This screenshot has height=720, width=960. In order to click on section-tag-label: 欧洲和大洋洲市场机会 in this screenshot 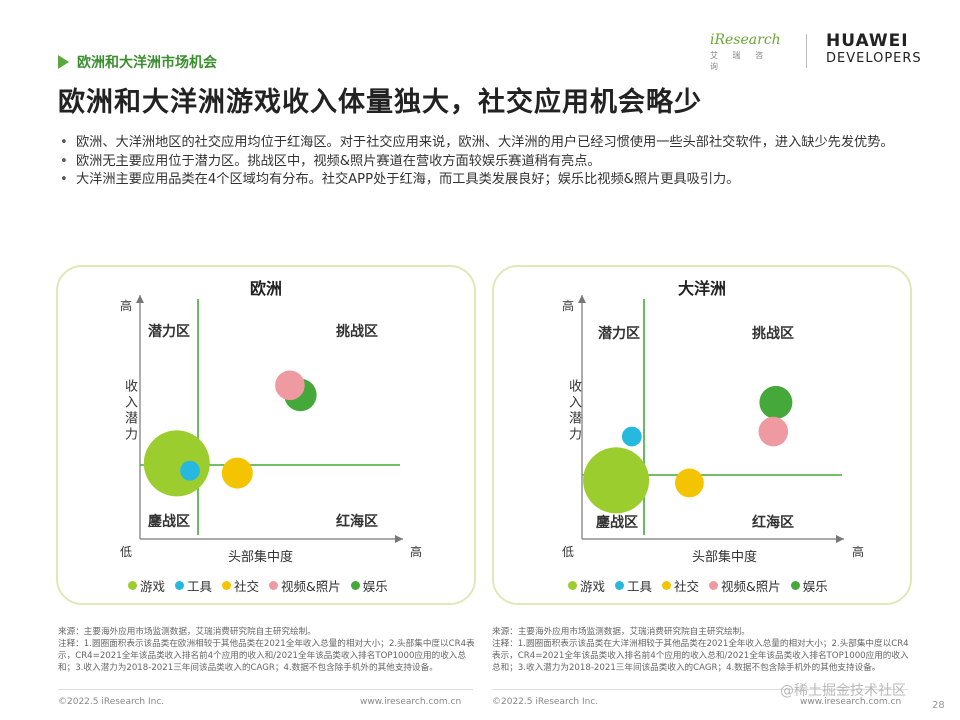, I will do `click(147, 63)`.